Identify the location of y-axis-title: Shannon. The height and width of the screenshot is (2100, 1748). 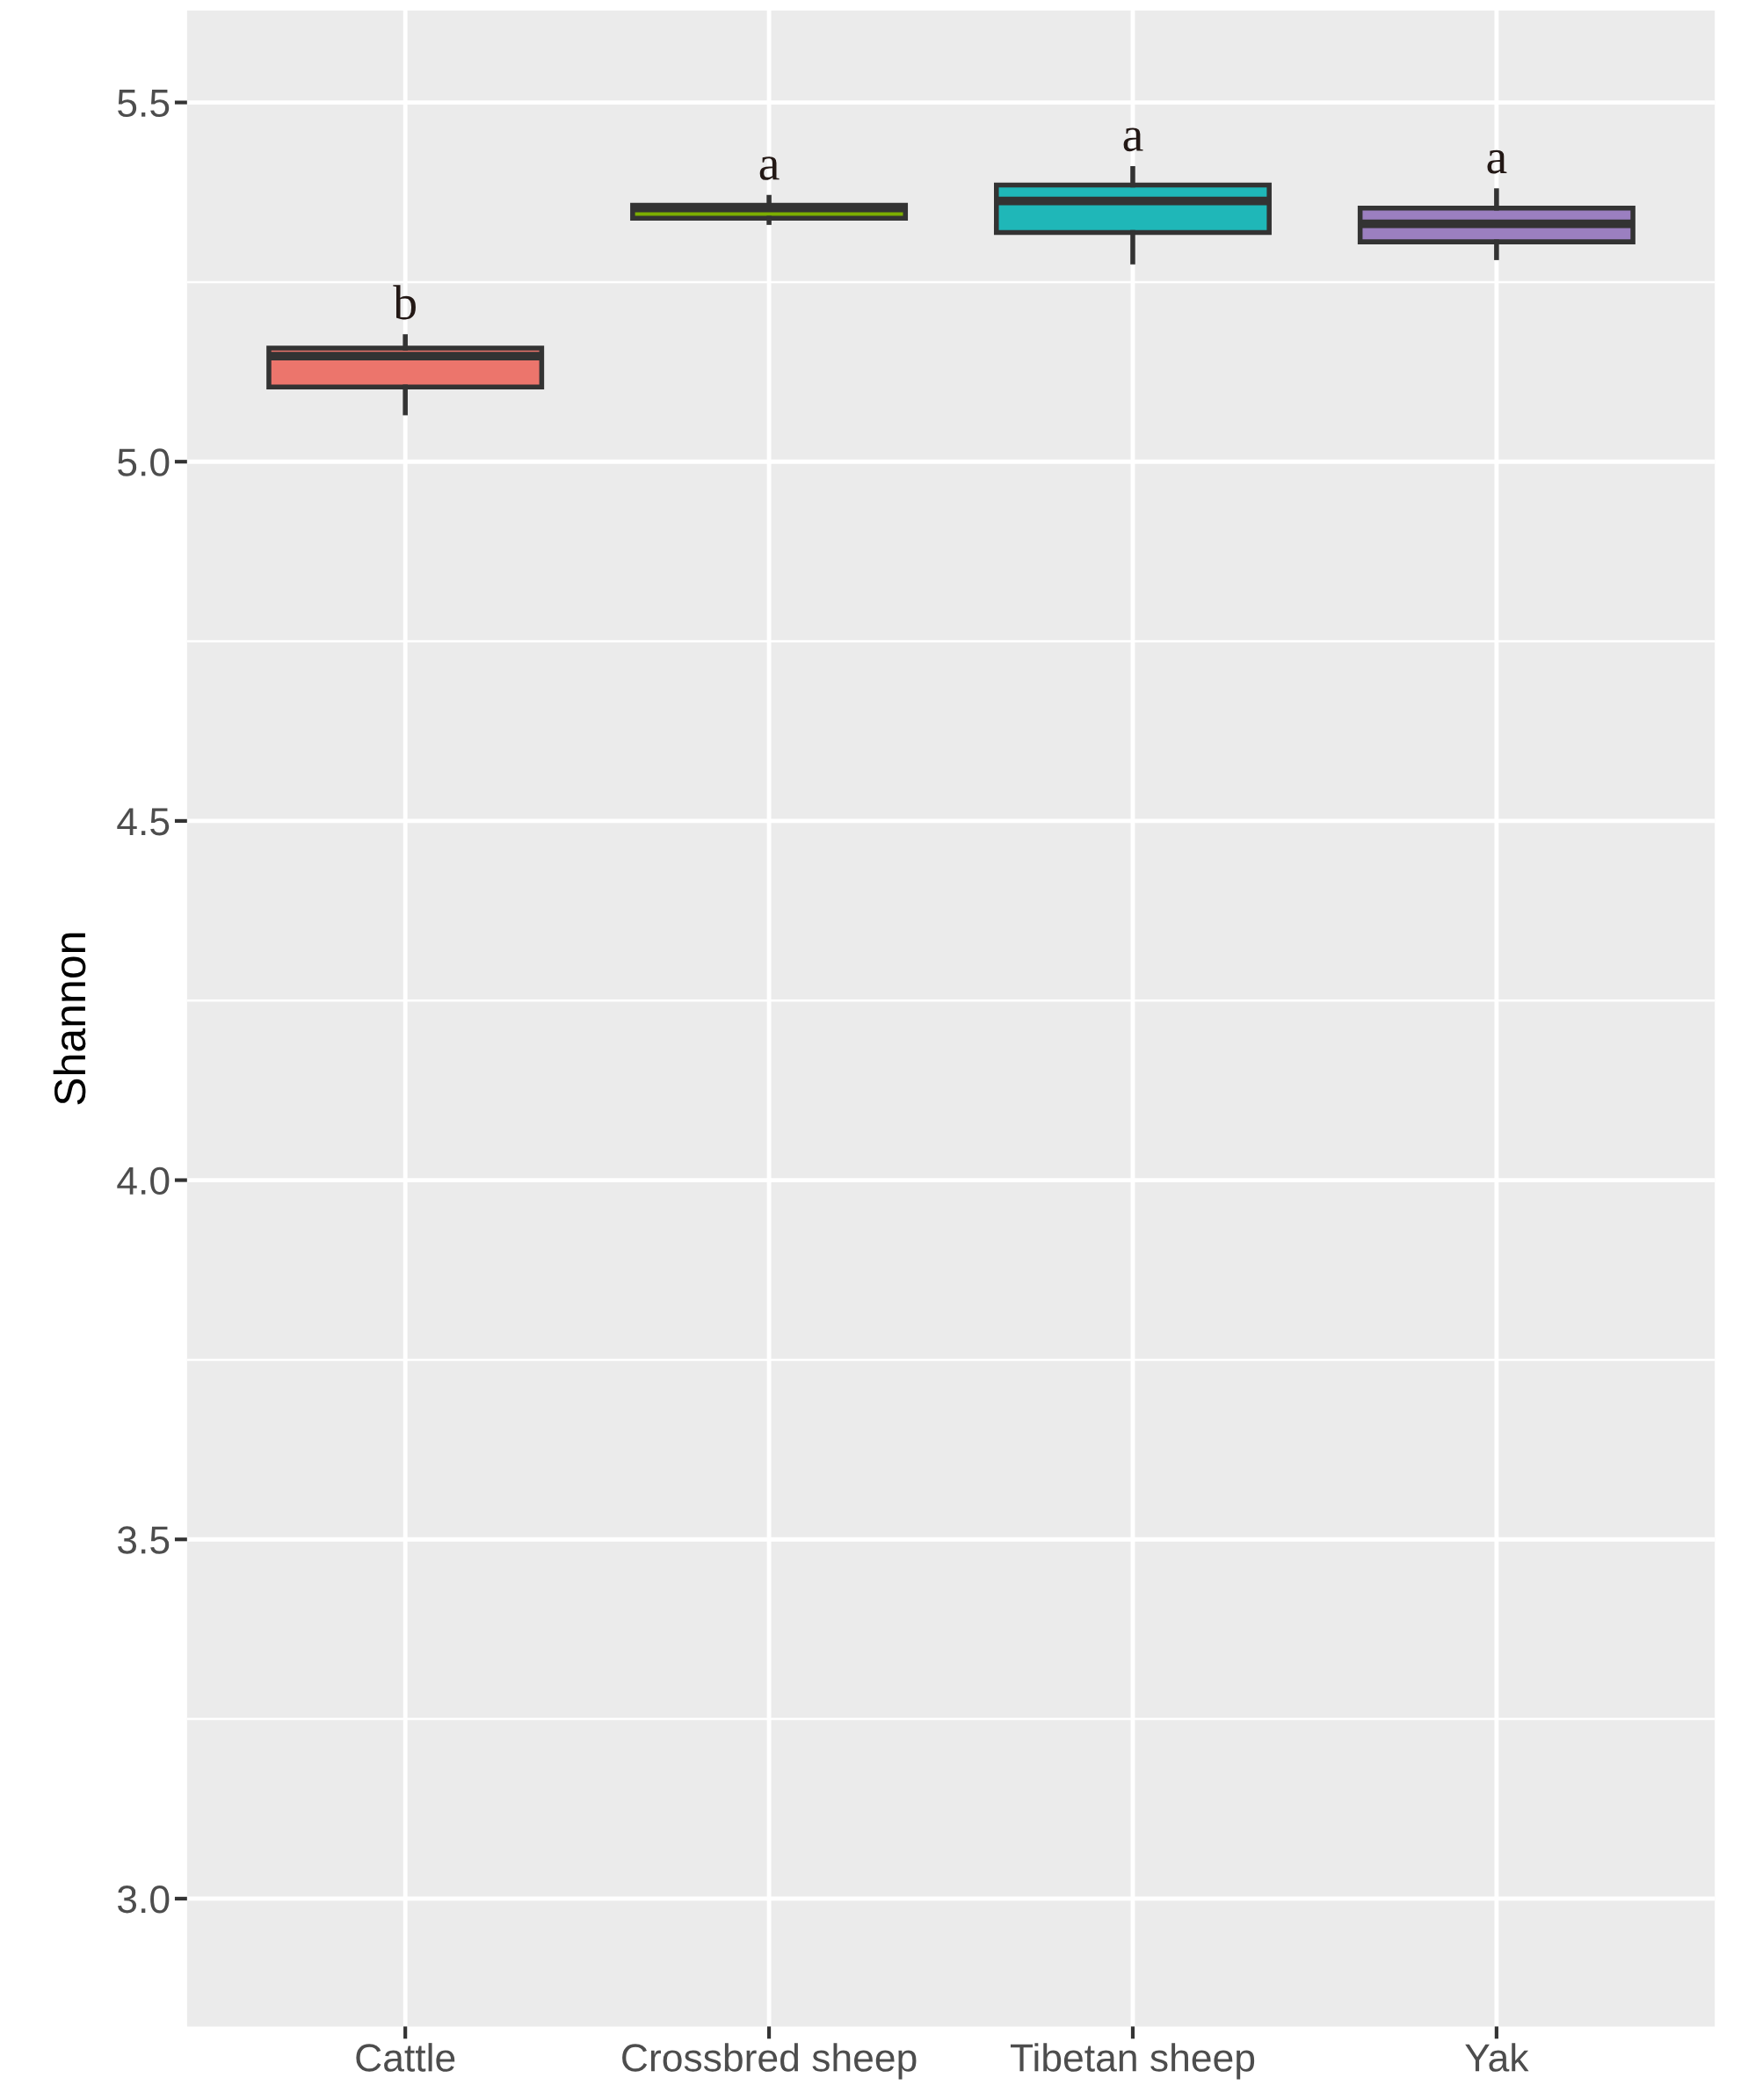
(69, 1019).